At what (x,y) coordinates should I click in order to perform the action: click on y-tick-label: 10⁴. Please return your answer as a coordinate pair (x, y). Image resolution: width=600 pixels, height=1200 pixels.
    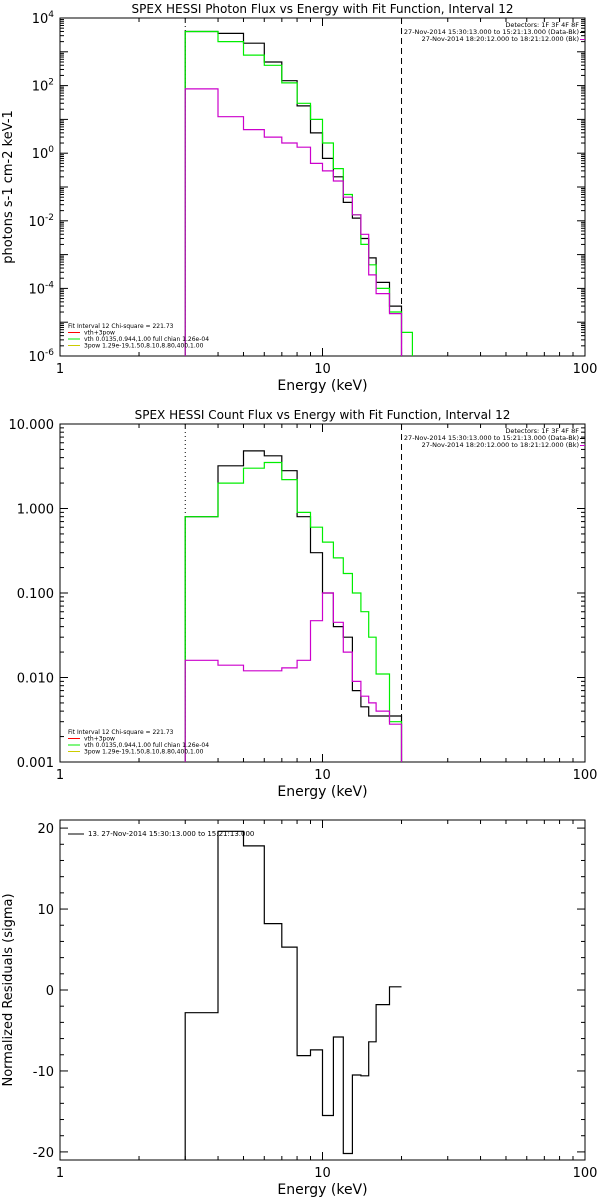
    Looking at the image, I should click on (43, 18).